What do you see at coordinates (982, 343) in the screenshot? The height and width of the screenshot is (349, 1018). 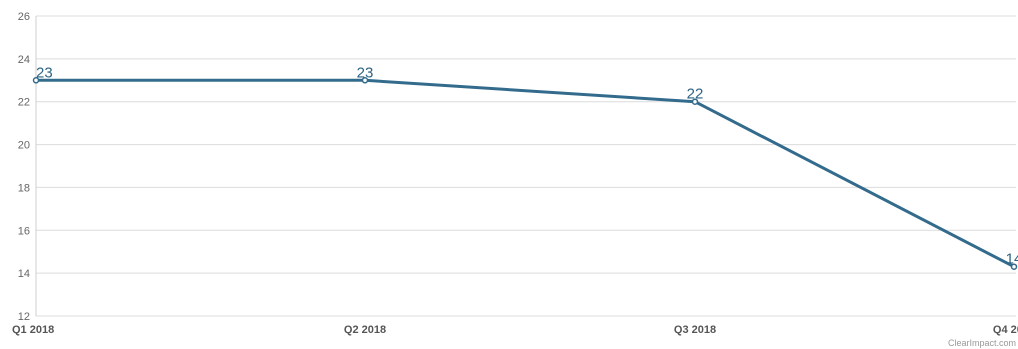 I see `chart-credit: ClearImpact.com` at bounding box center [982, 343].